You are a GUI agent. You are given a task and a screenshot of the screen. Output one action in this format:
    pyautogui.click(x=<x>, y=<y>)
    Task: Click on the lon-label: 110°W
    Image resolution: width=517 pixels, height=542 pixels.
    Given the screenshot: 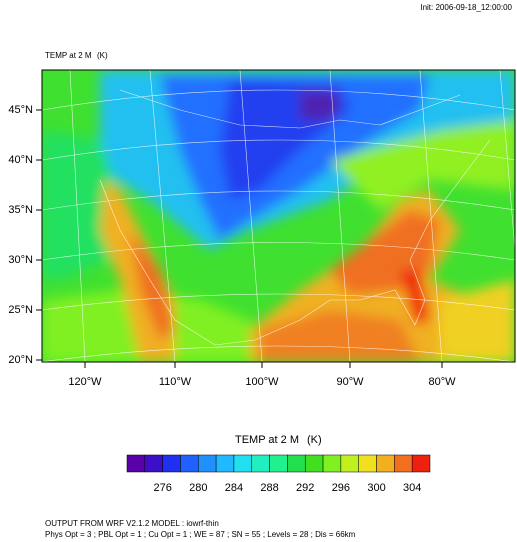 What is the action you would take?
    pyautogui.click(x=175, y=382)
    